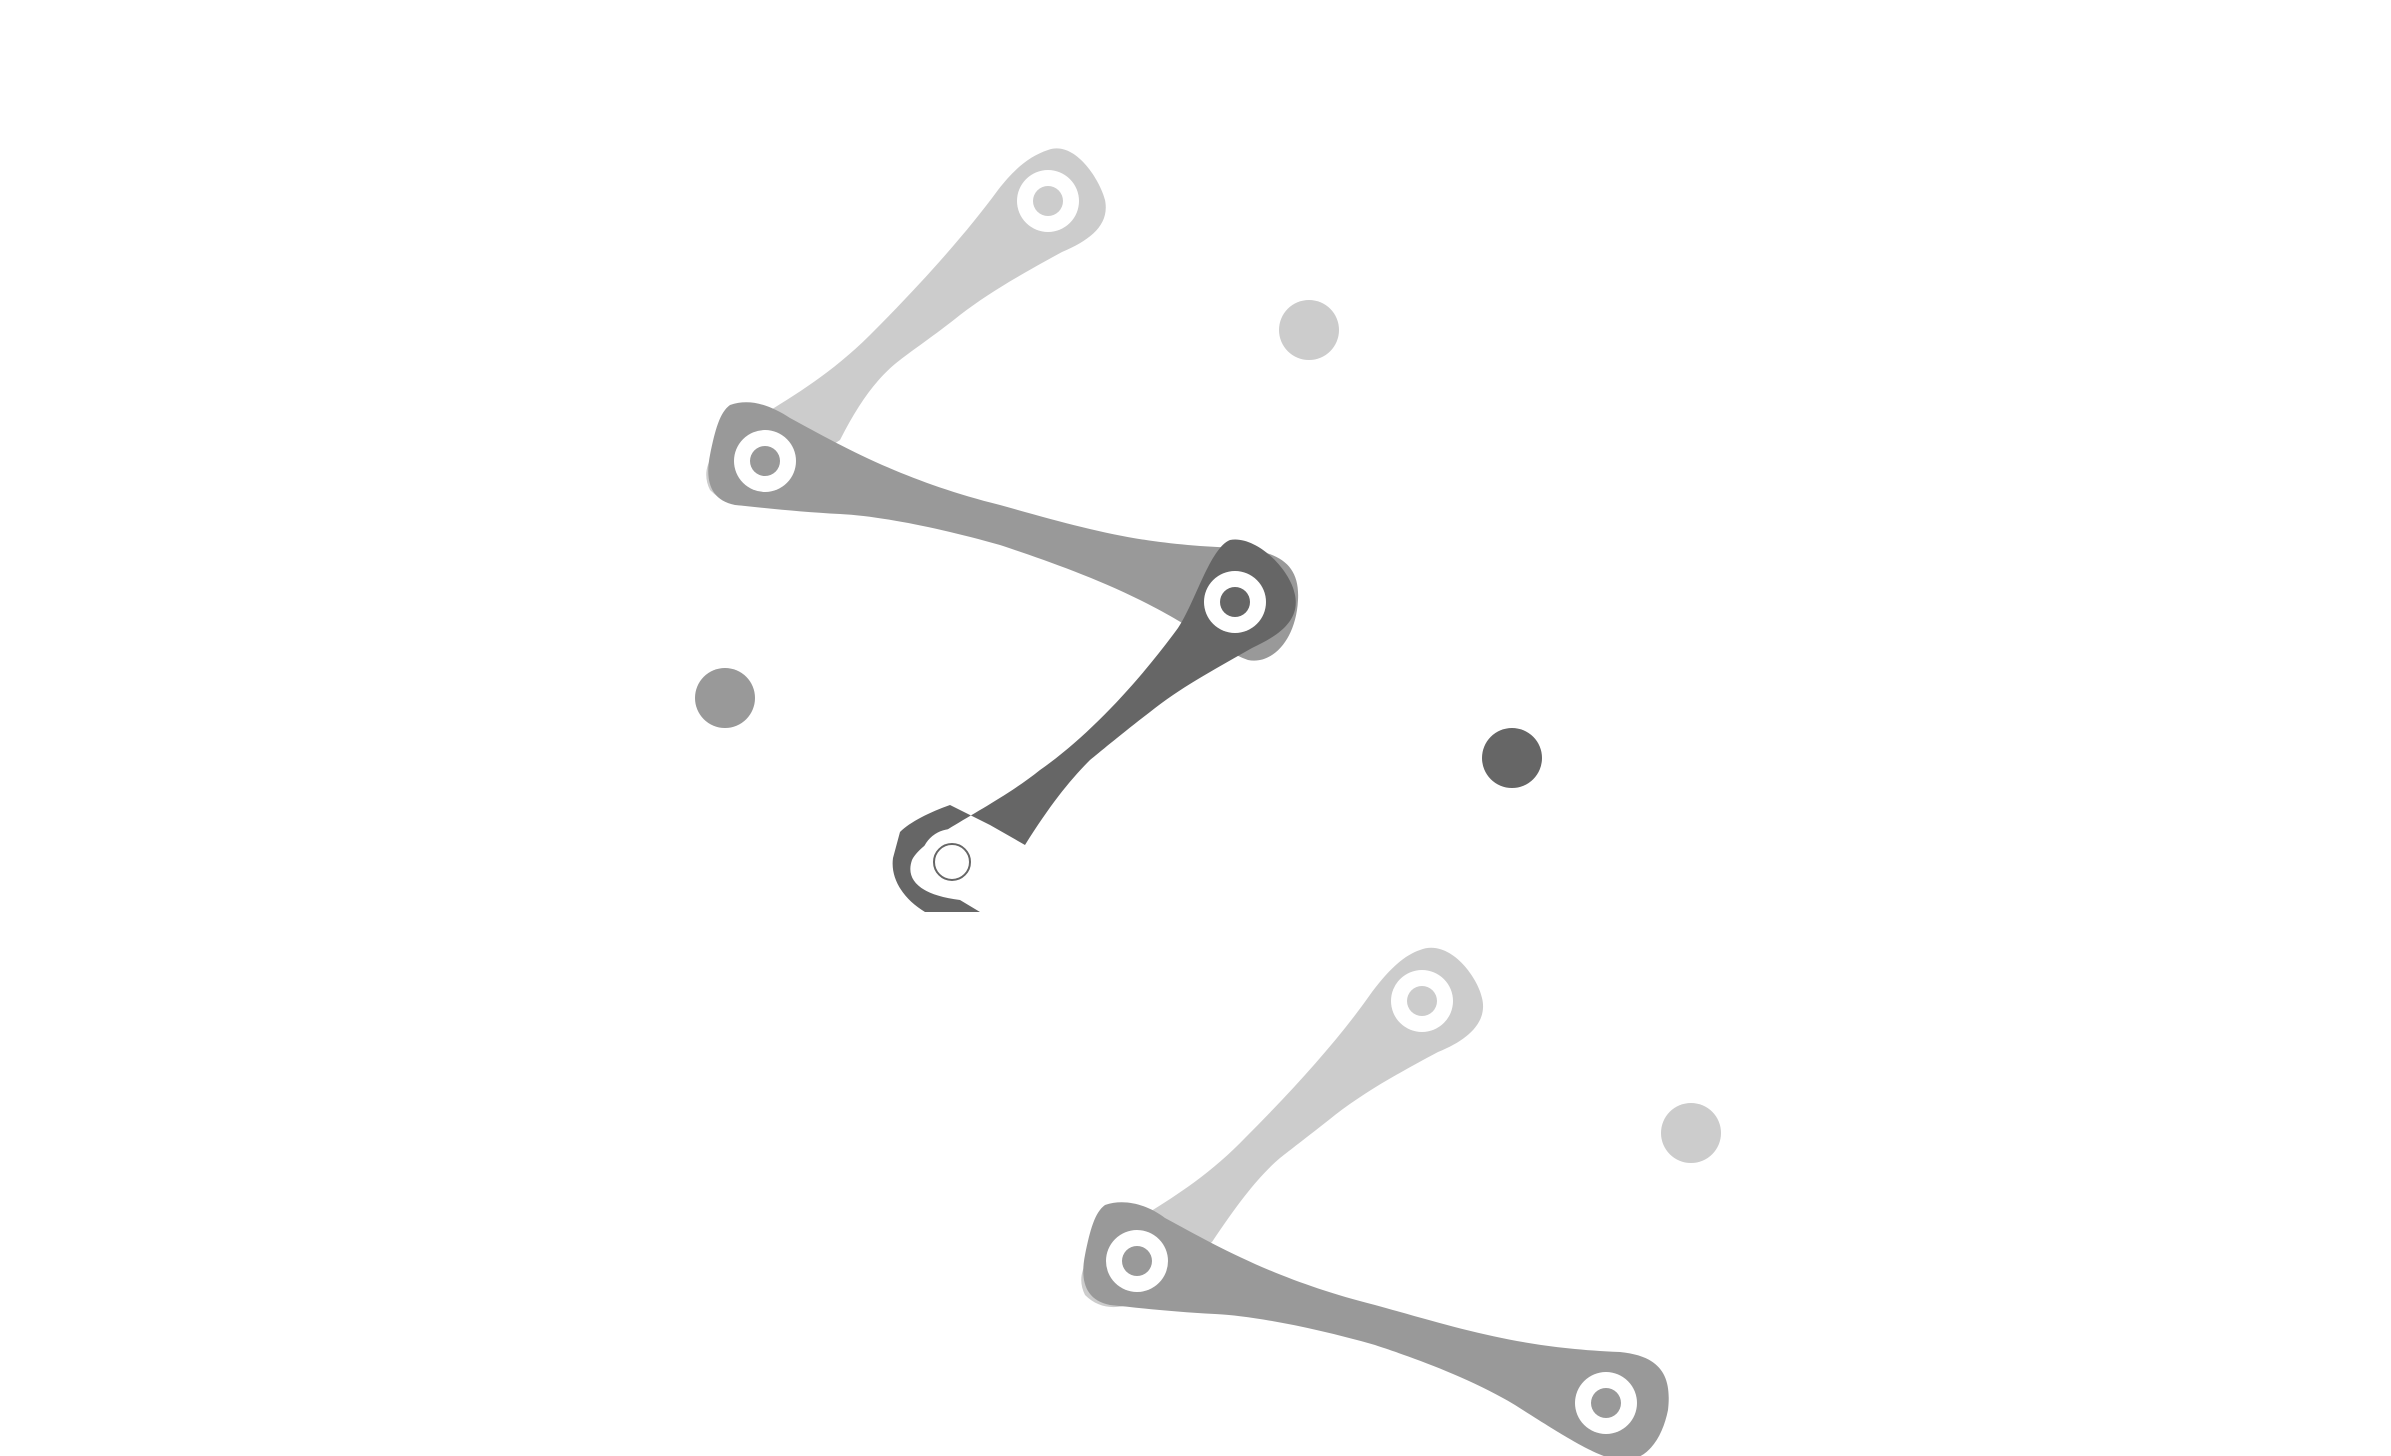 This screenshot has width=2391, height=1456. I want to click on lower-light-link-body, so click(1282, 1127).